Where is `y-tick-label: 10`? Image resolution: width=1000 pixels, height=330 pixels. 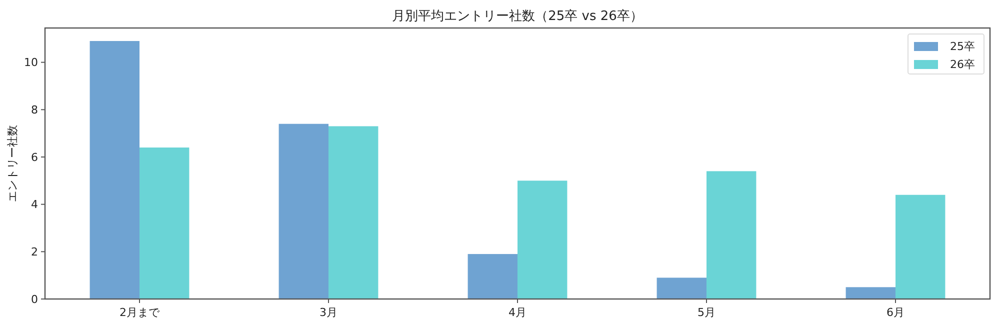
y-tick-label: 10 is located at coordinates (31, 63).